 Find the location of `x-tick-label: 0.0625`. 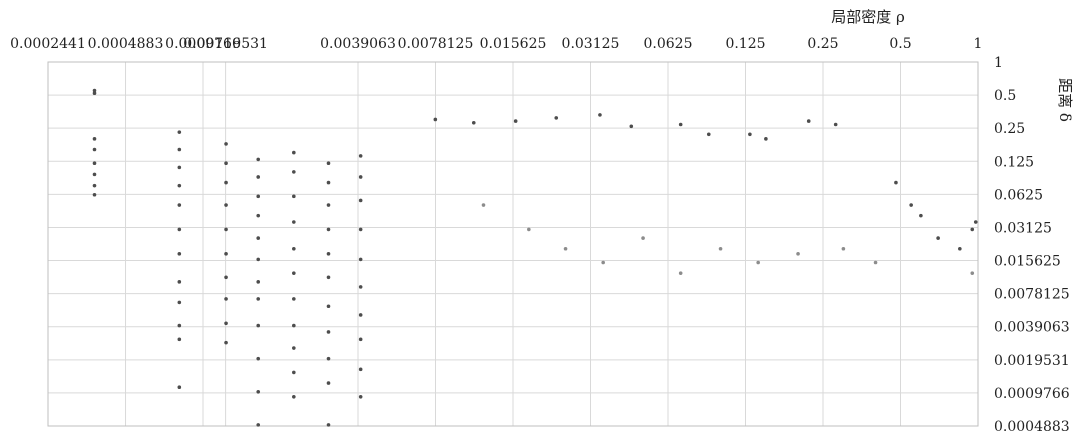

x-tick-label: 0.0625 is located at coordinates (668, 44).